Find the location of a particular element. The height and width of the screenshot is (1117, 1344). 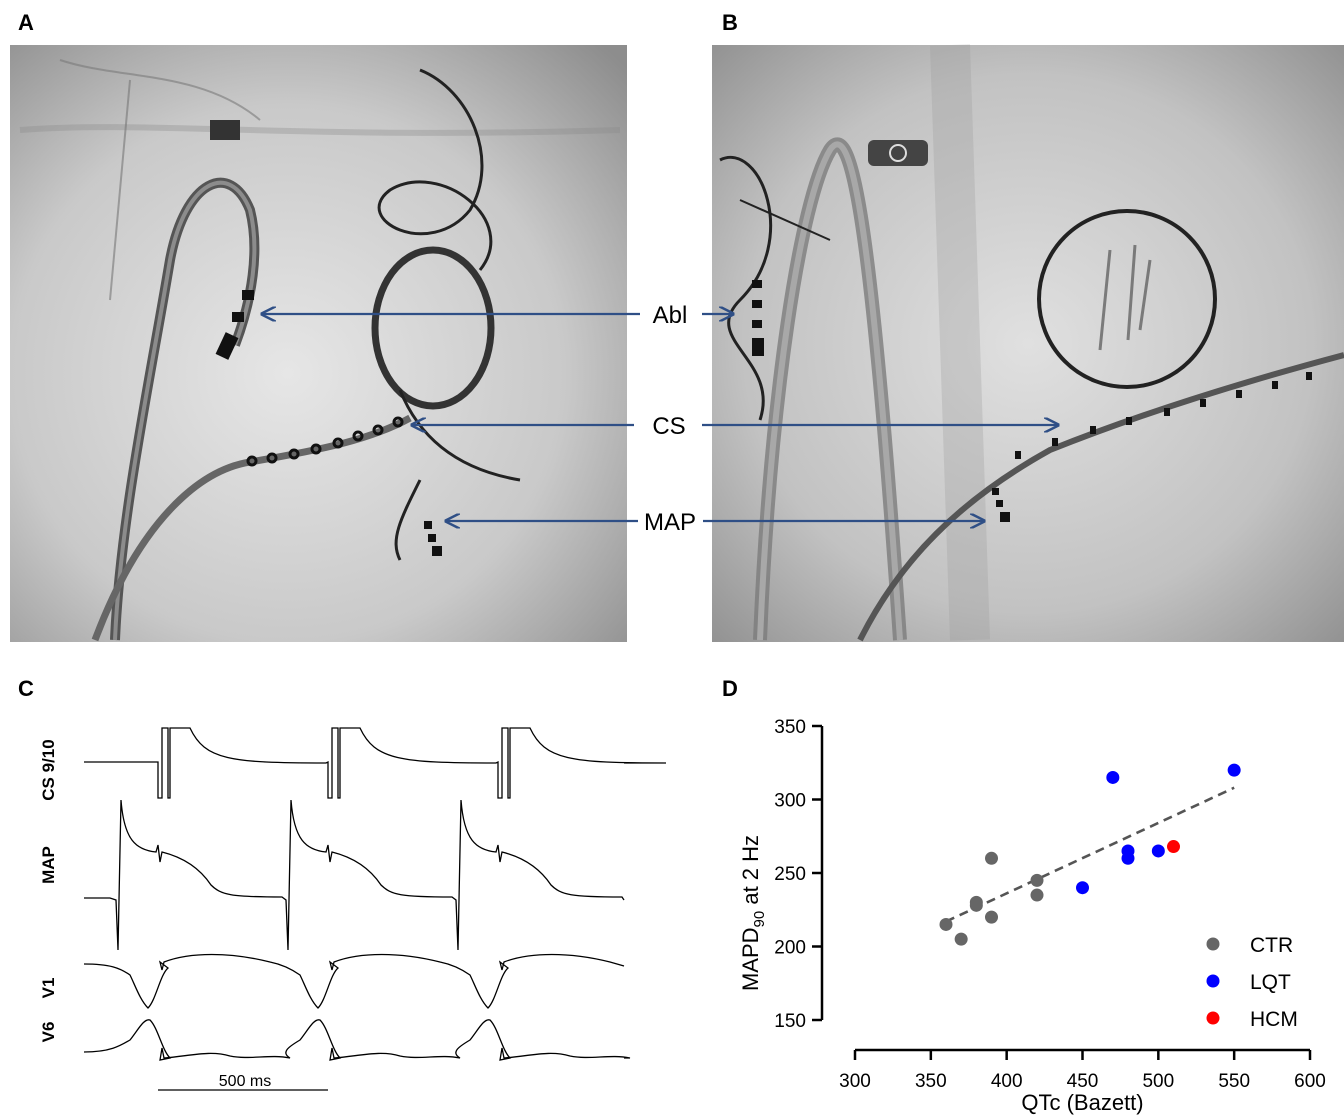

y-tick-label: 200 is located at coordinates (790, 948).